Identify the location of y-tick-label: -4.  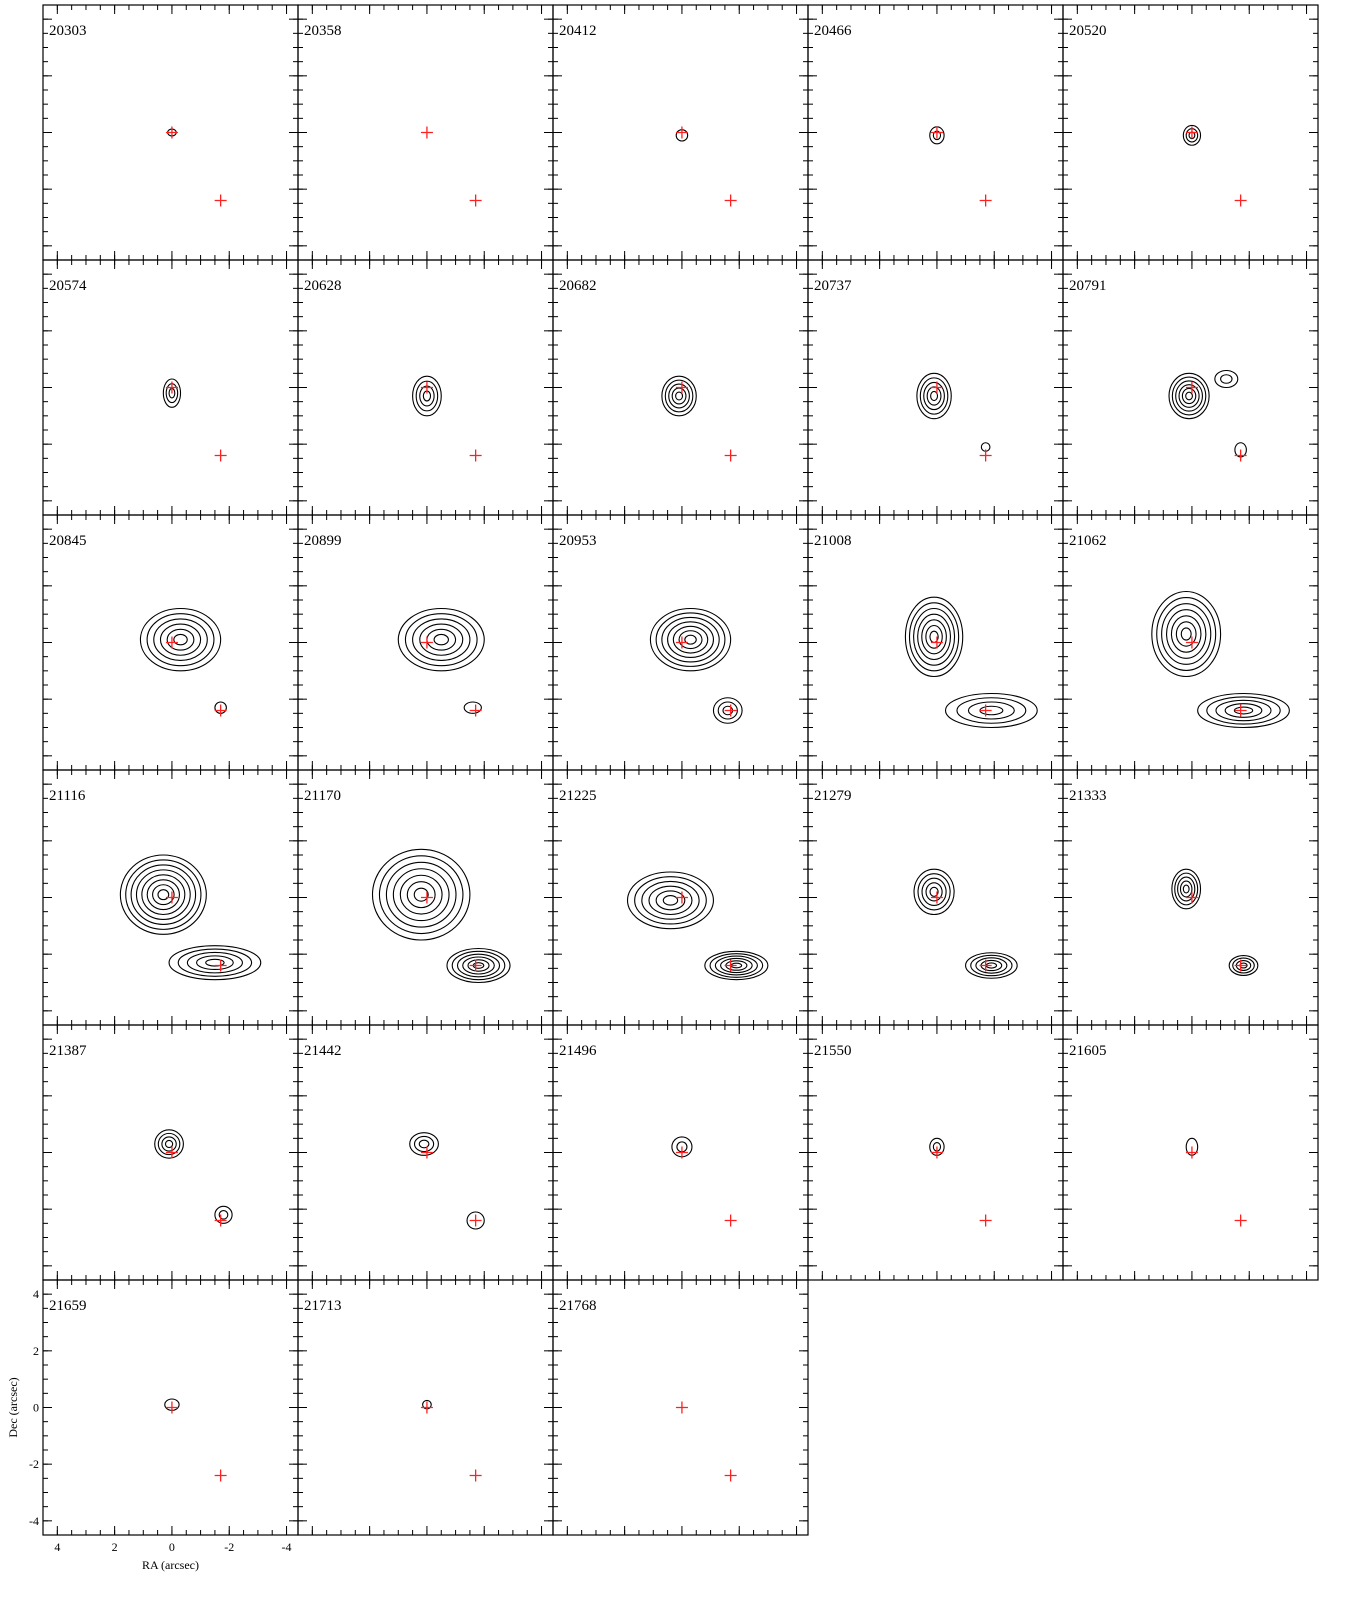
(34, 1521).